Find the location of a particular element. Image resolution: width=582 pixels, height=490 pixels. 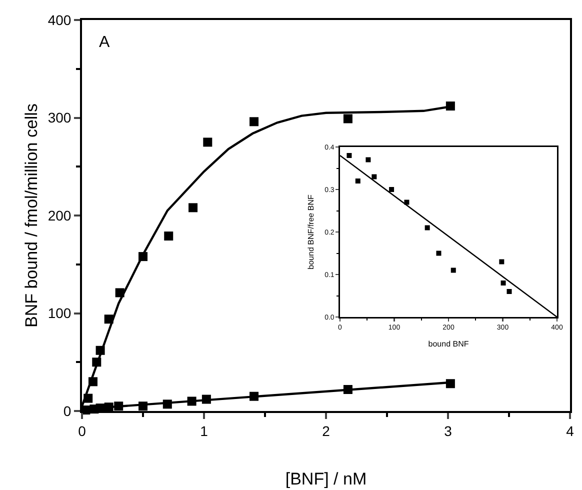

x-tick-label: 2 is located at coordinates (326, 430).